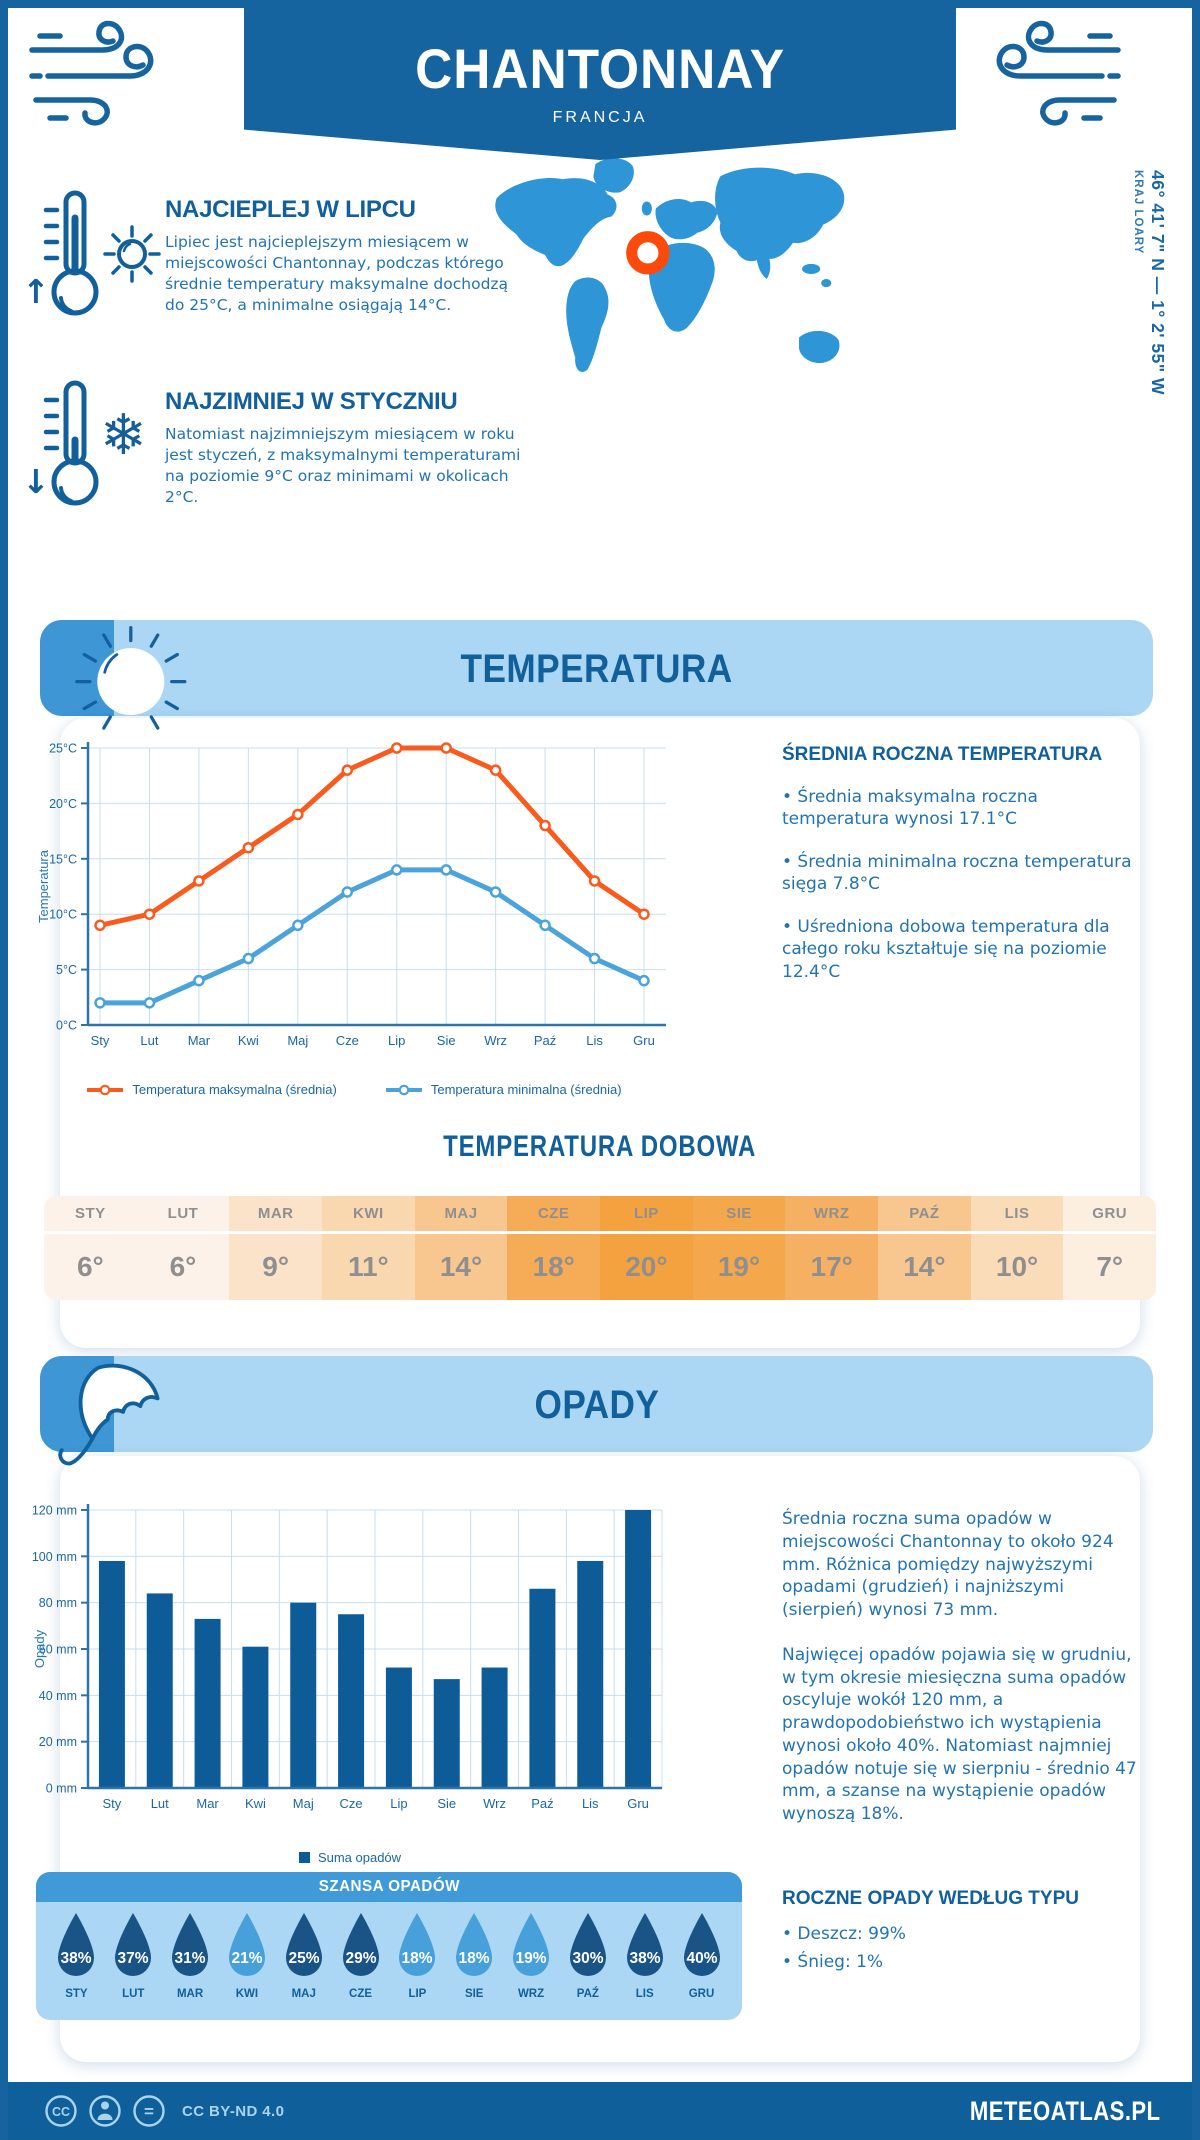 This screenshot has width=1200, height=2140. I want to click on thermometer-warm-icon, so click(71, 253).